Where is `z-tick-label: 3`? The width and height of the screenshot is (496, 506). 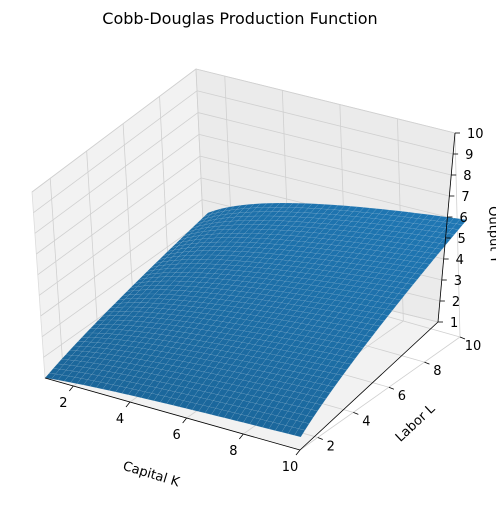 z-tick-label: 3 is located at coordinates (458, 281).